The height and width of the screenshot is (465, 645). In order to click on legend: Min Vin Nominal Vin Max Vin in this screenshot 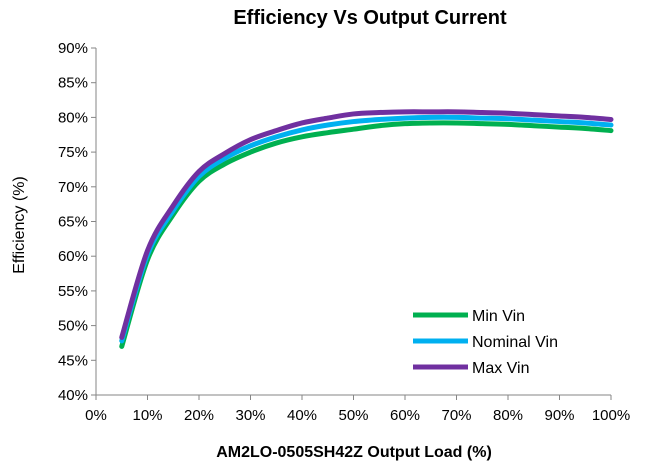, I will do `click(485, 342)`.